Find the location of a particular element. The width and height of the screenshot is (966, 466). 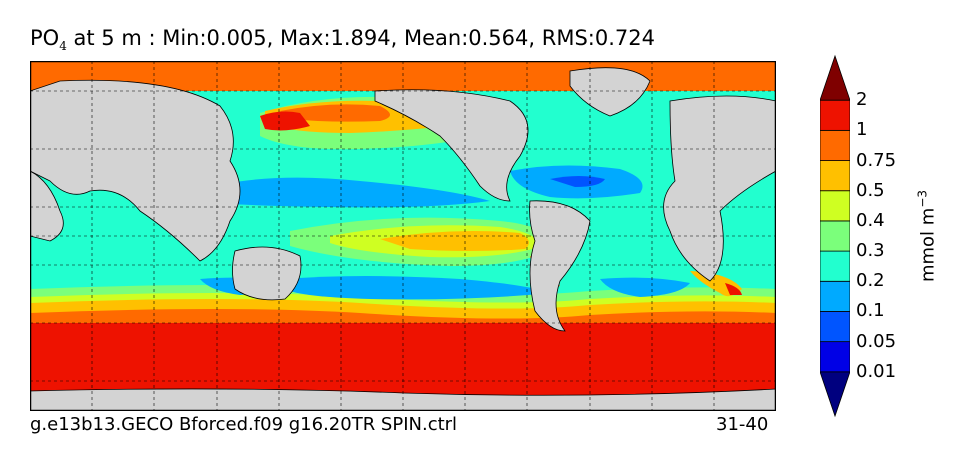

colorbar-tick-label: 0.01 is located at coordinates (876, 371).